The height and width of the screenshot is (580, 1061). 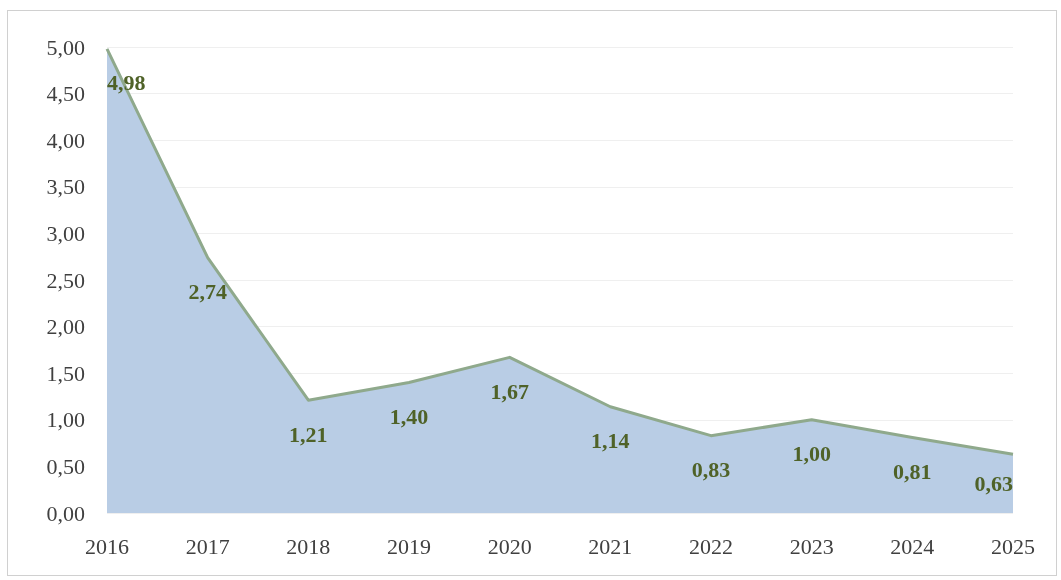 What do you see at coordinates (126, 83) in the screenshot?
I see `data-label: 4,98` at bounding box center [126, 83].